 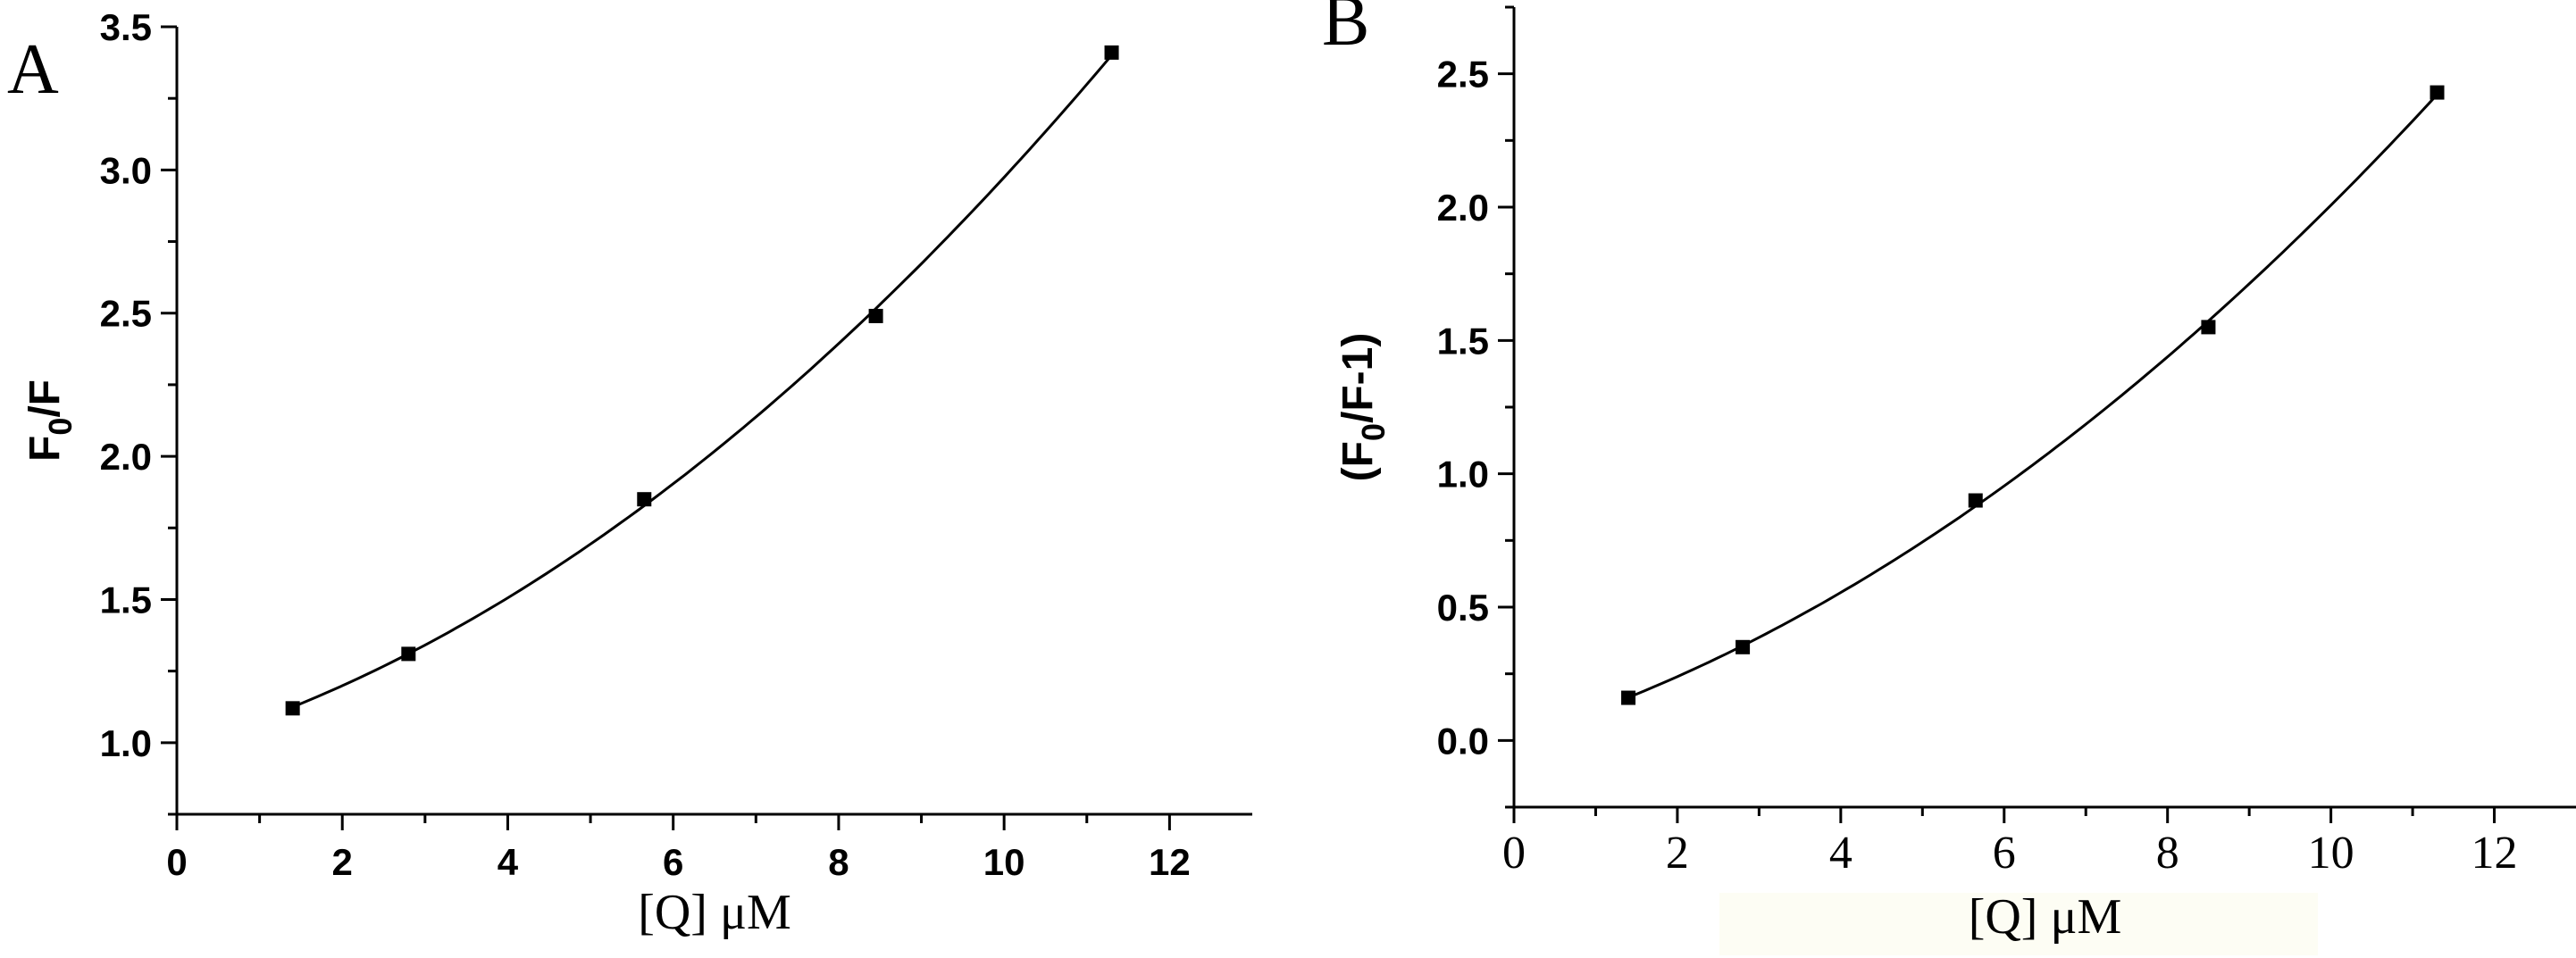 What do you see at coordinates (126, 27) in the screenshot?
I see `y-tick-label: 3.5` at bounding box center [126, 27].